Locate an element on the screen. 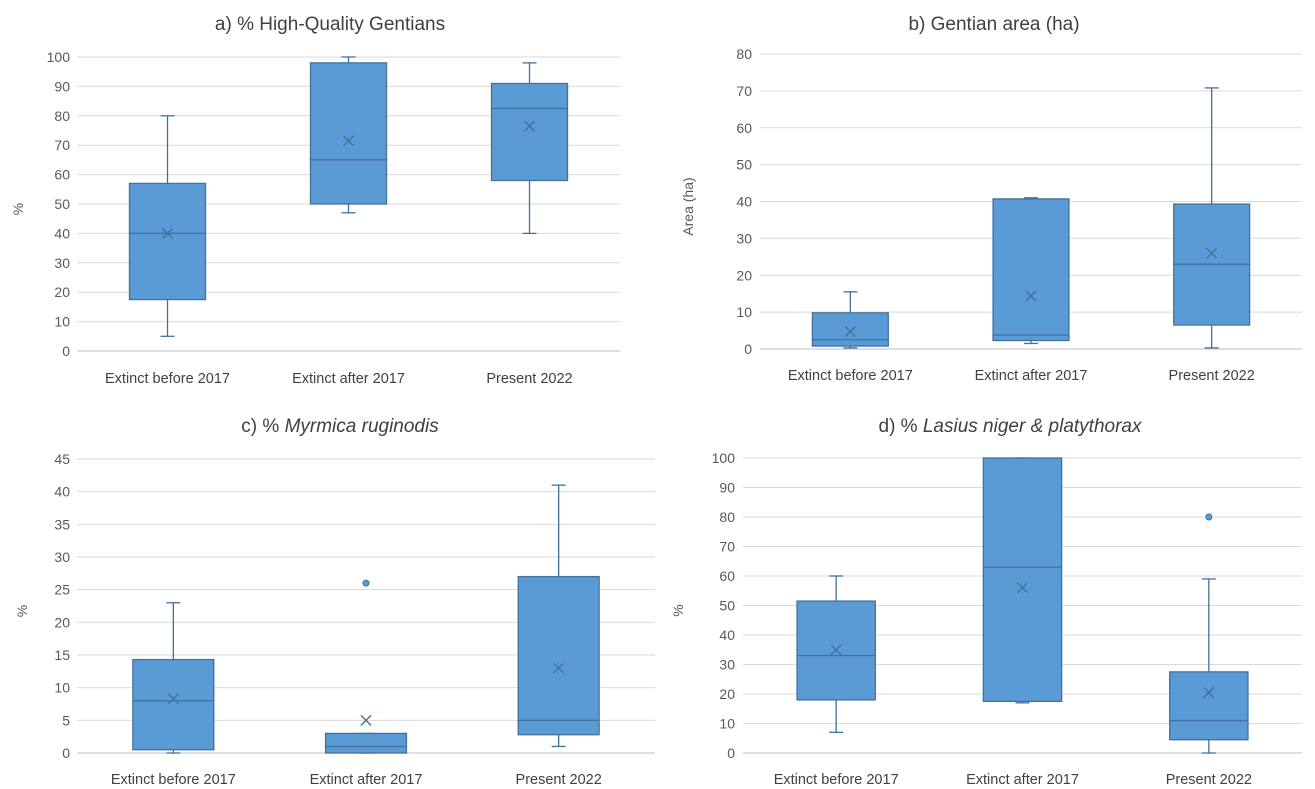 Image resolution: width=1315 pixels, height=789 pixels. chart-title: a) % High-Quality Gentians is located at coordinates (330, 24).